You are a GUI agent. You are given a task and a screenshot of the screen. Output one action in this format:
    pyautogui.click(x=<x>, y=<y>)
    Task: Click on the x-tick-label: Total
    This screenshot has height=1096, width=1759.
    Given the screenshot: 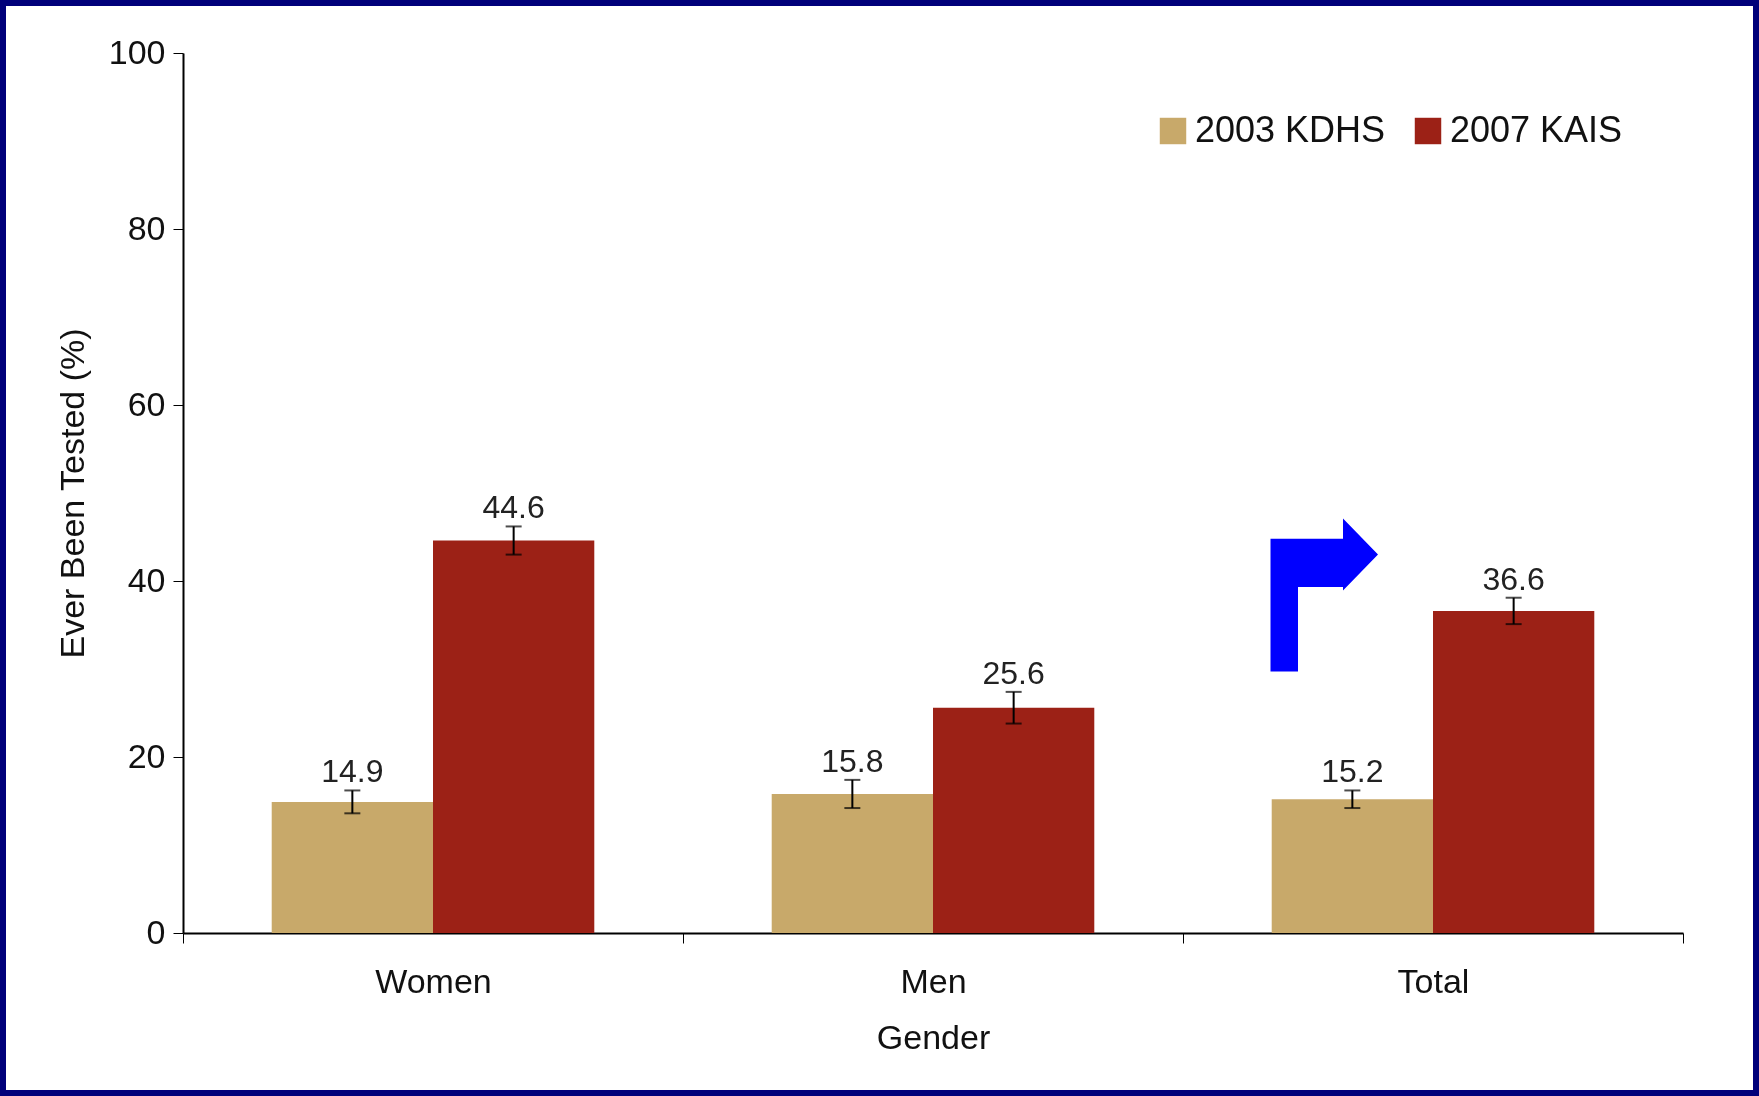 What is the action you would take?
    pyautogui.click(x=1433, y=980)
    